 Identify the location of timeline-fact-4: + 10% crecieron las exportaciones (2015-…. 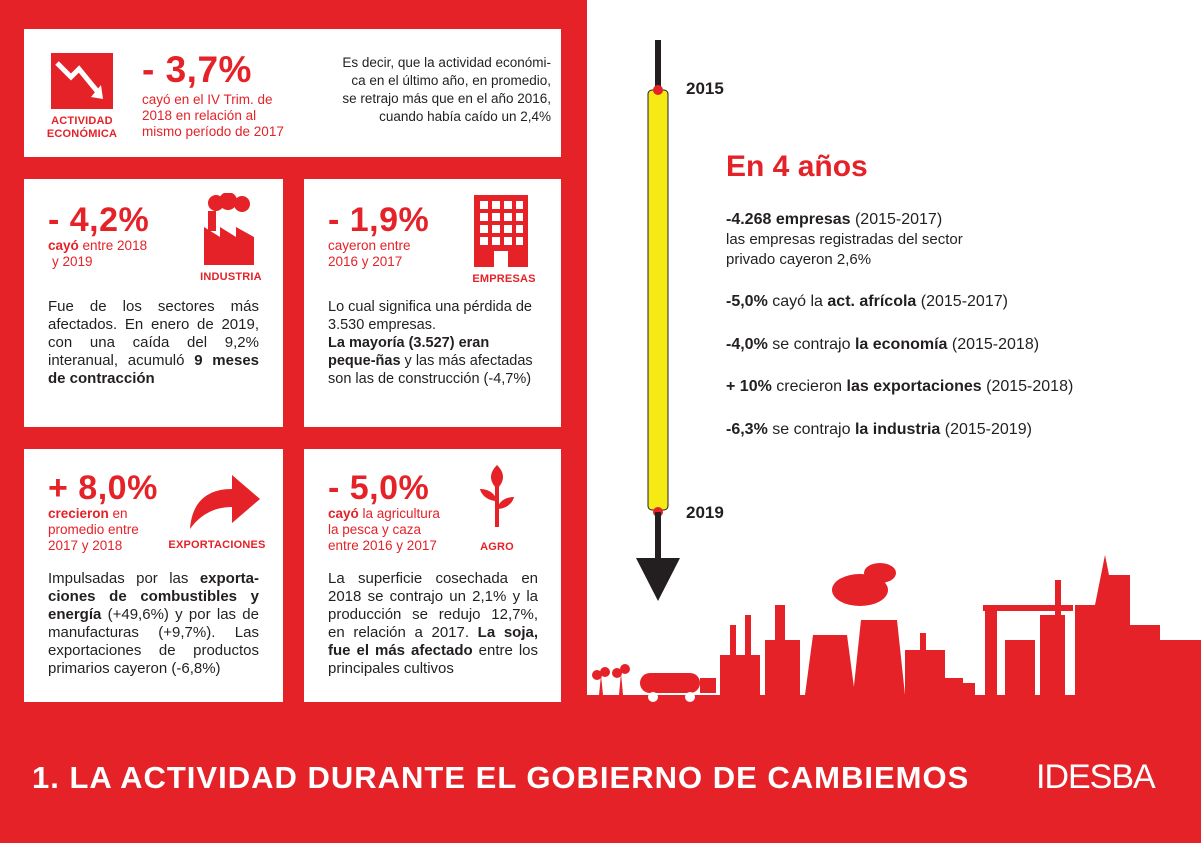
(900, 386).